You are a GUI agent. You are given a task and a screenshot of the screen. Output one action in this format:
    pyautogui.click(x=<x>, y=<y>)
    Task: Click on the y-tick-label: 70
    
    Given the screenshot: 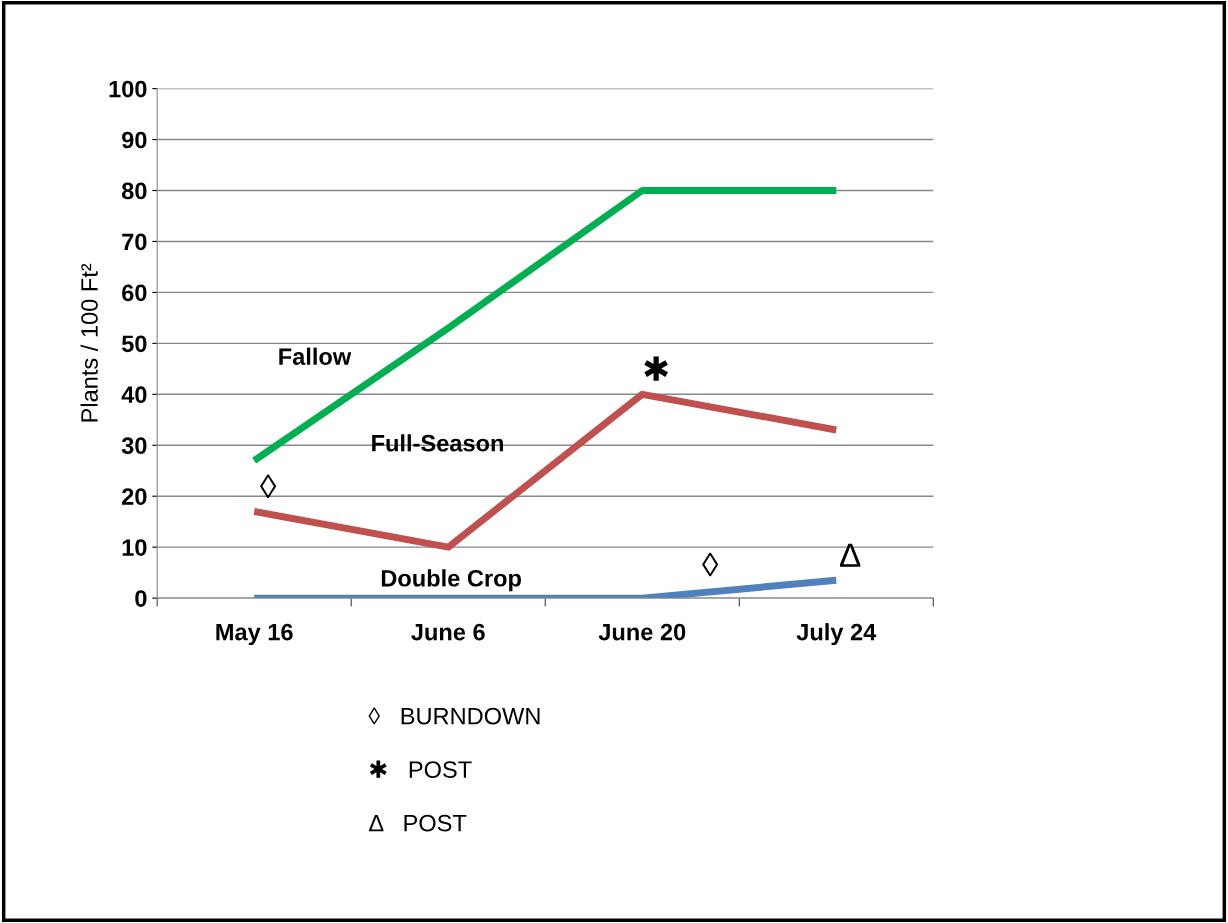 What is the action you would take?
    pyautogui.click(x=134, y=242)
    